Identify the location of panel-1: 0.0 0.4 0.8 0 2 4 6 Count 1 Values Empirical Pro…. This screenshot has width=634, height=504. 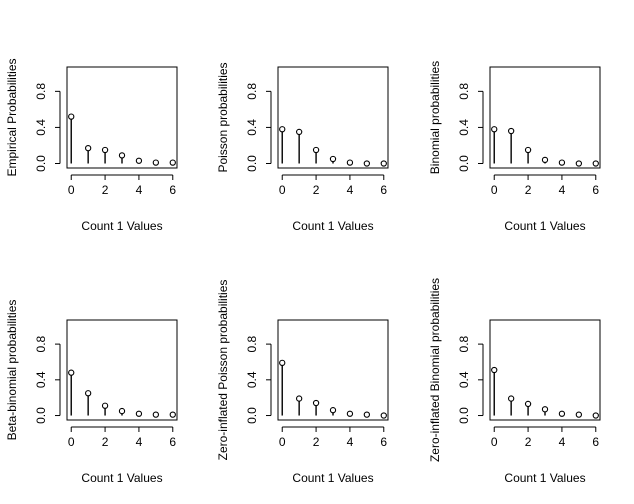
(91, 145).